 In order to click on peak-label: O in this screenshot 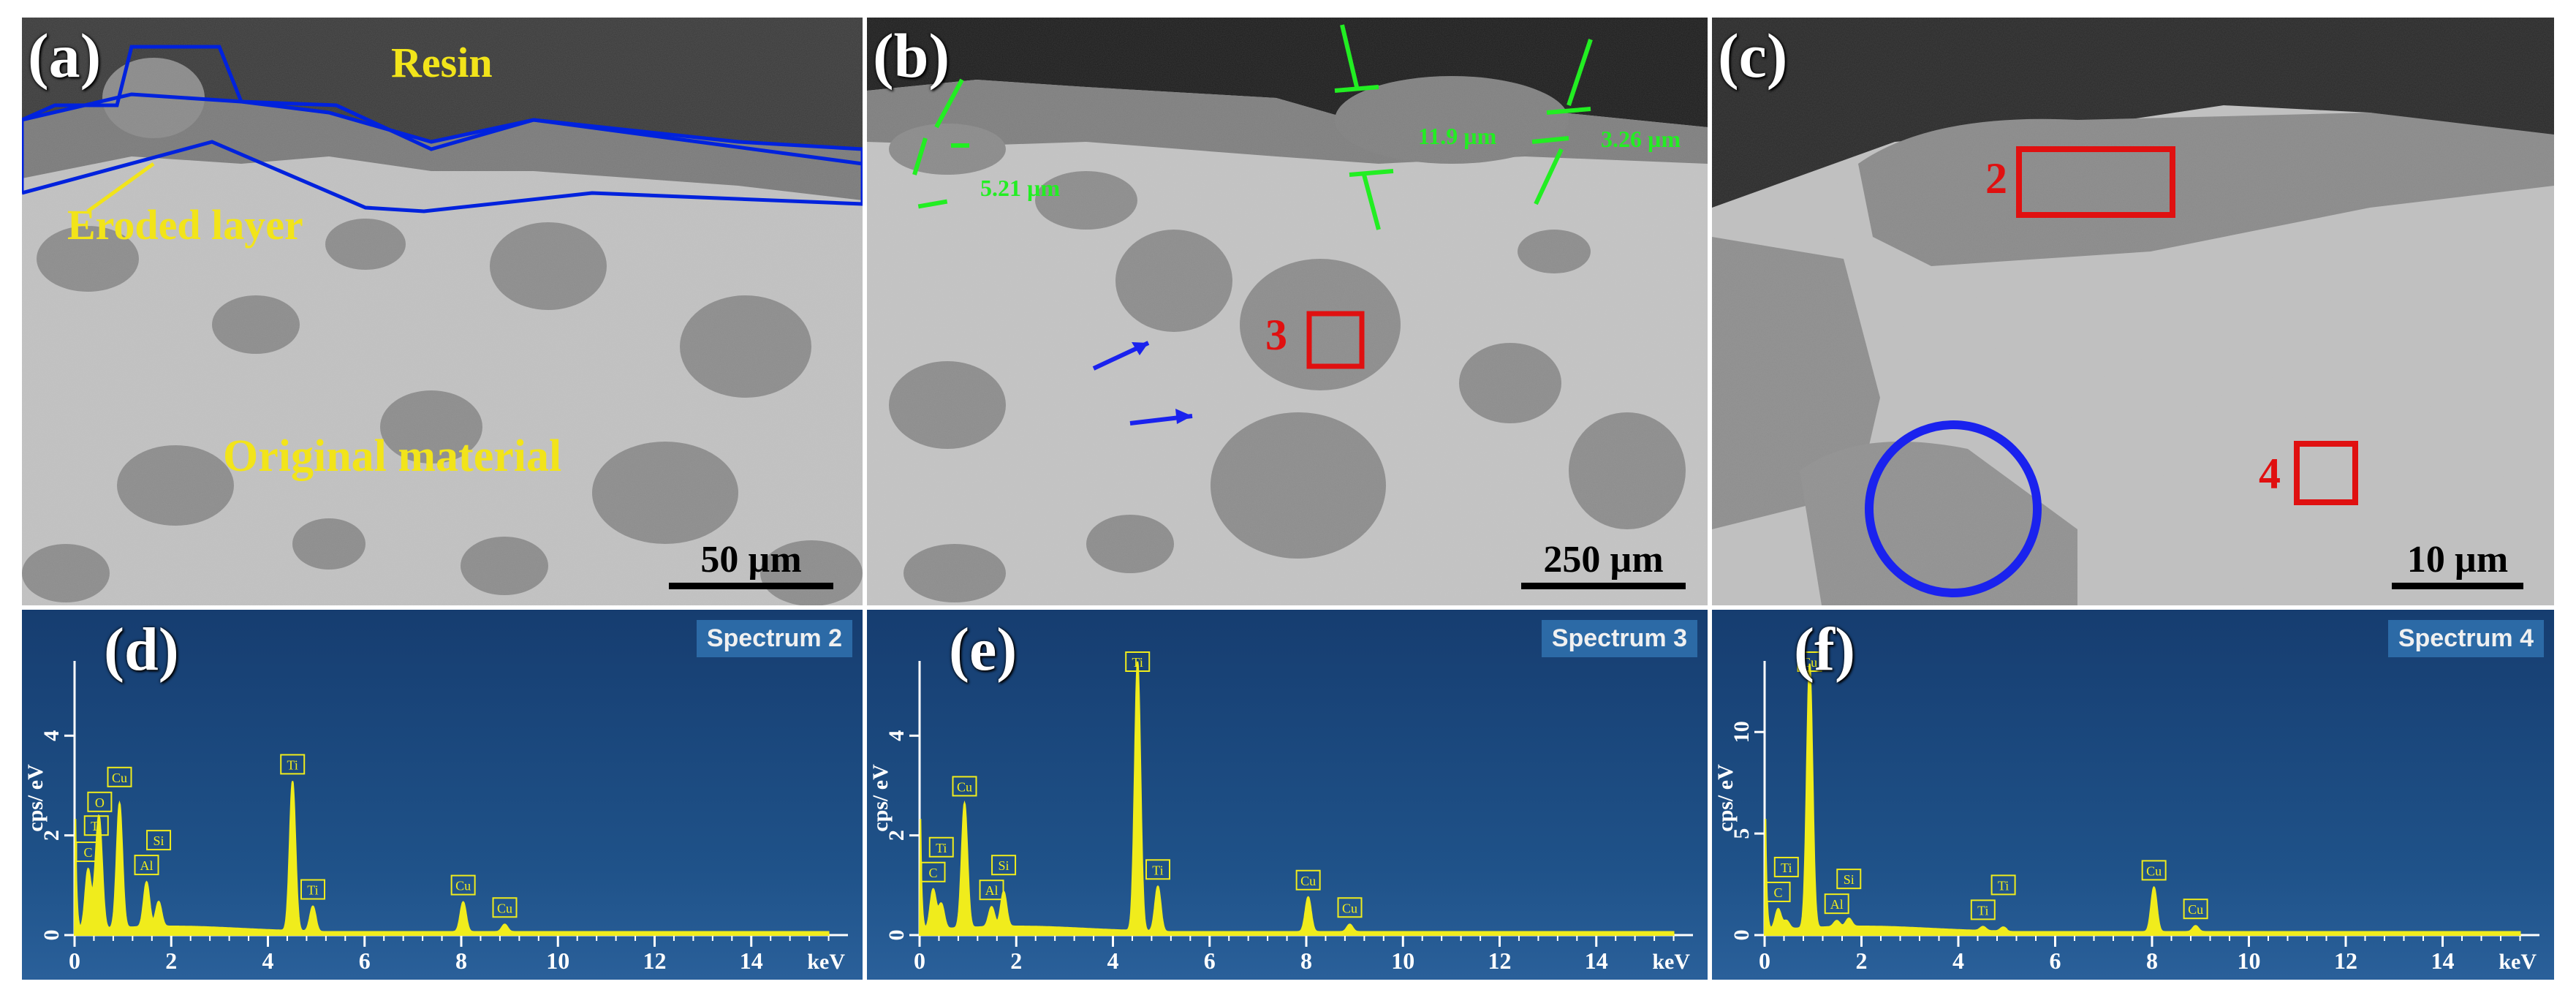, I will do `click(100, 802)`.